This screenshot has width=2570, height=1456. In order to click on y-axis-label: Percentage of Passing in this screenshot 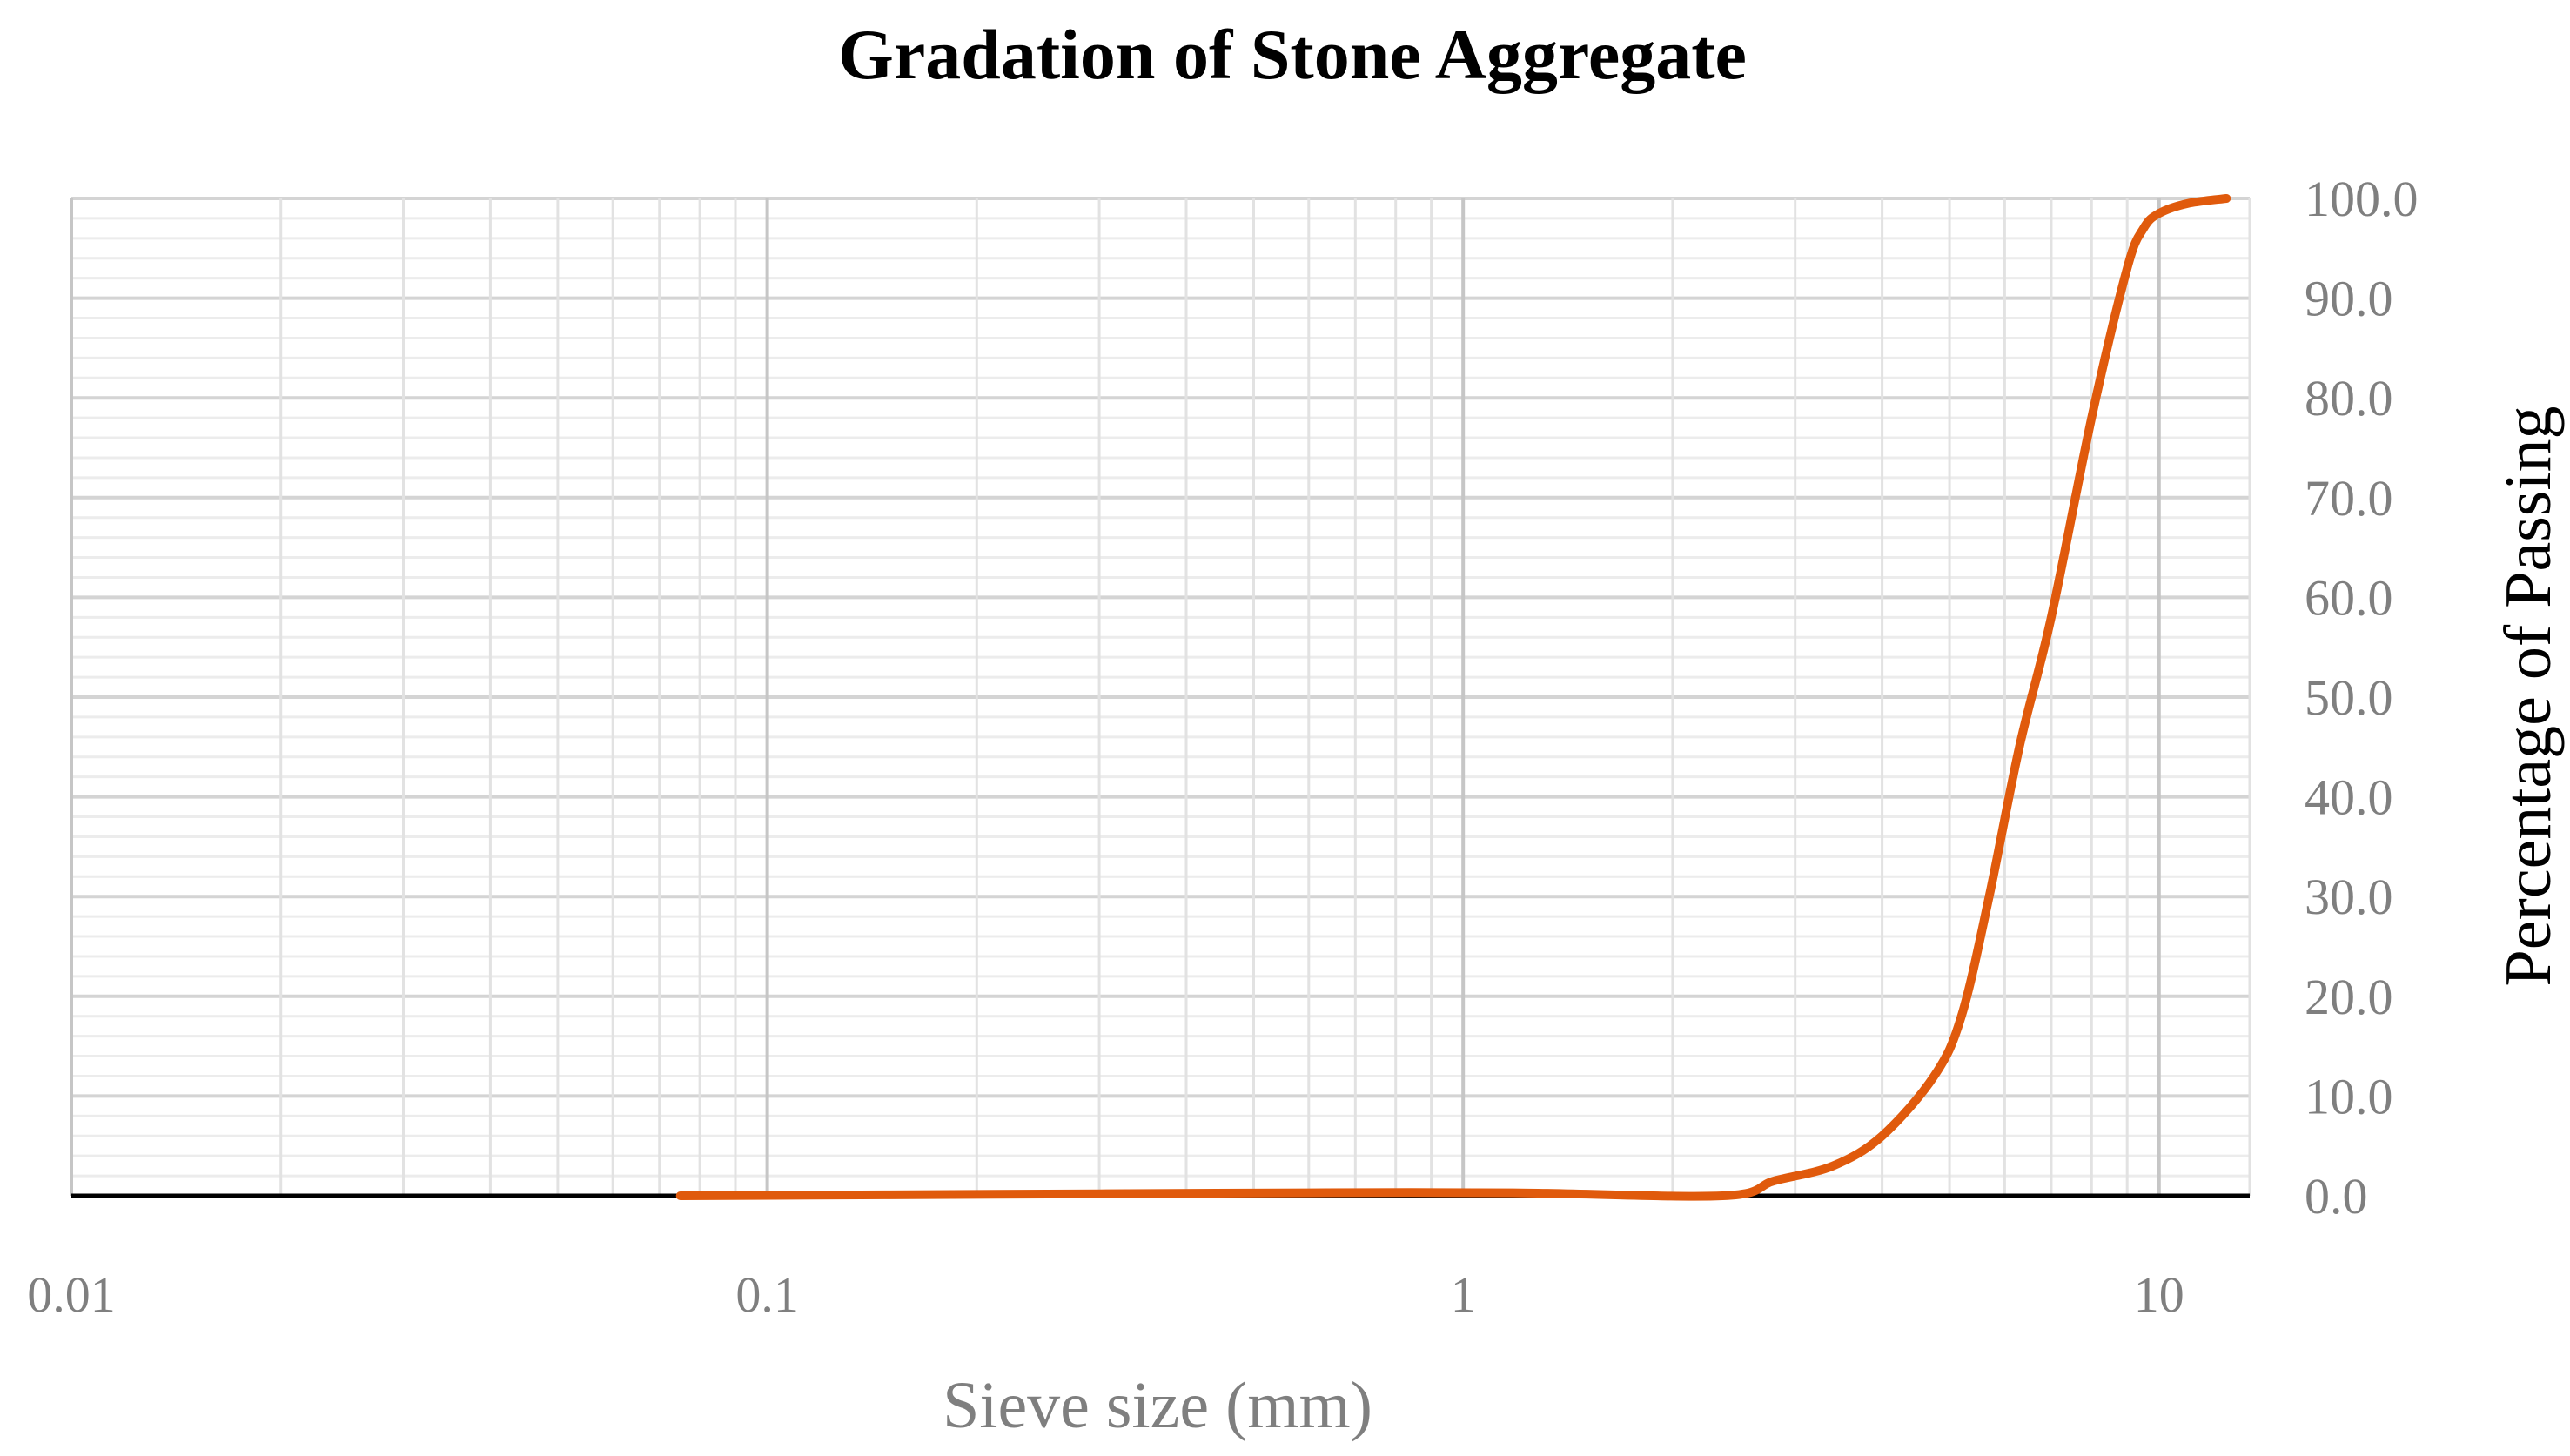, I will do `click(2528, 696)`.